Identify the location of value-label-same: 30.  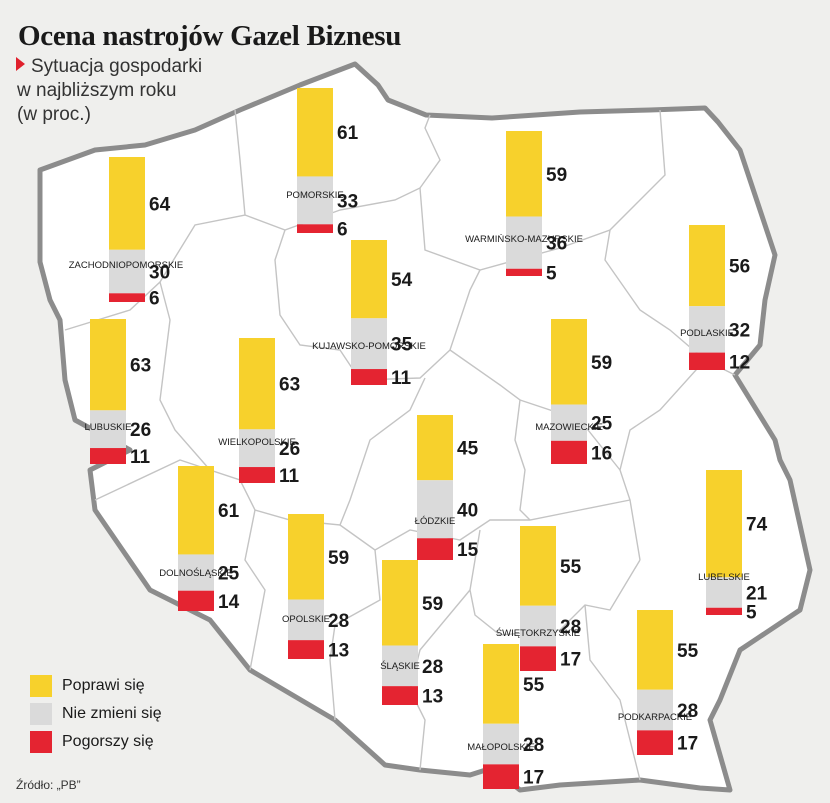
(159, 273).